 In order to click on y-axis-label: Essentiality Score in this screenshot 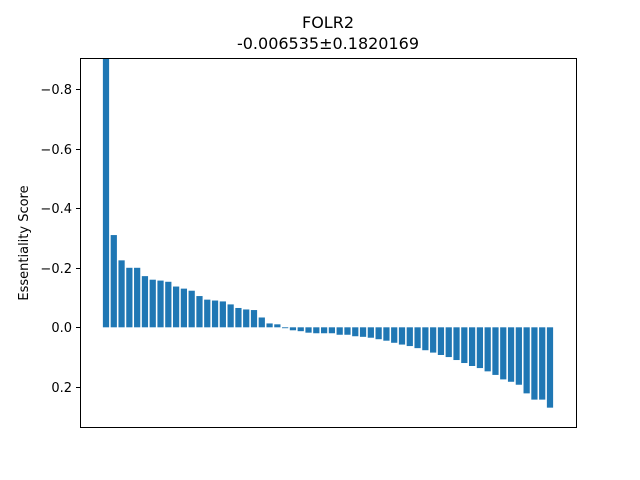, I will do `click(24, 242)`.